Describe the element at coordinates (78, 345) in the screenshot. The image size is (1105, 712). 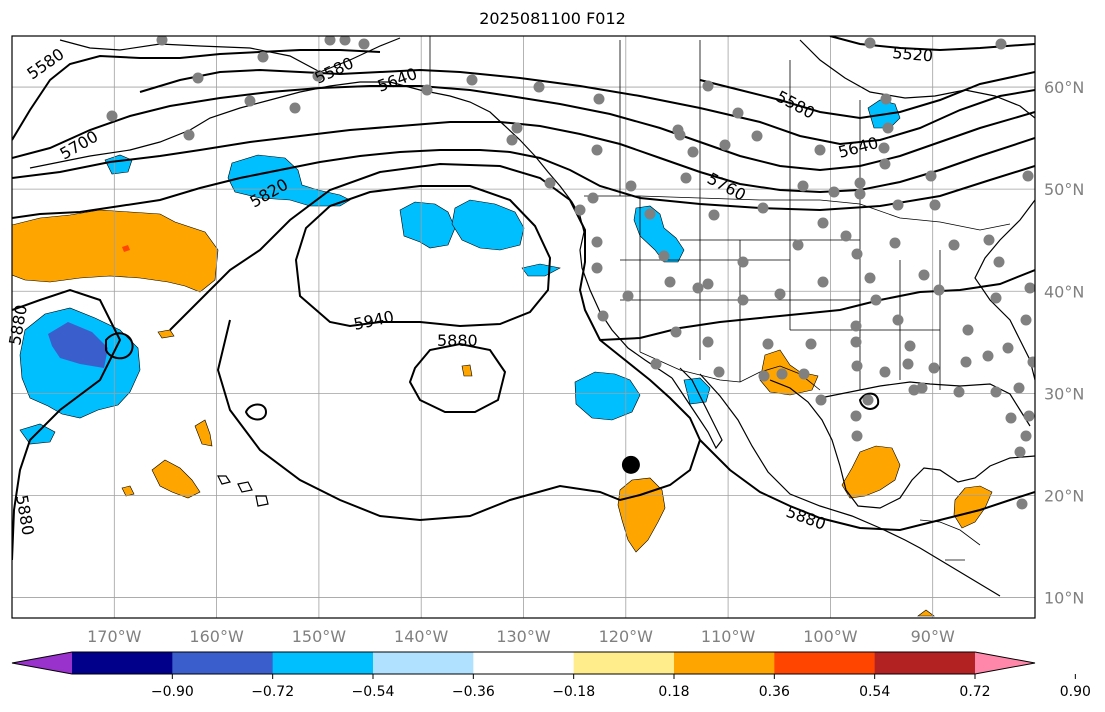
I see `dark-blue-fill-west` at that location.